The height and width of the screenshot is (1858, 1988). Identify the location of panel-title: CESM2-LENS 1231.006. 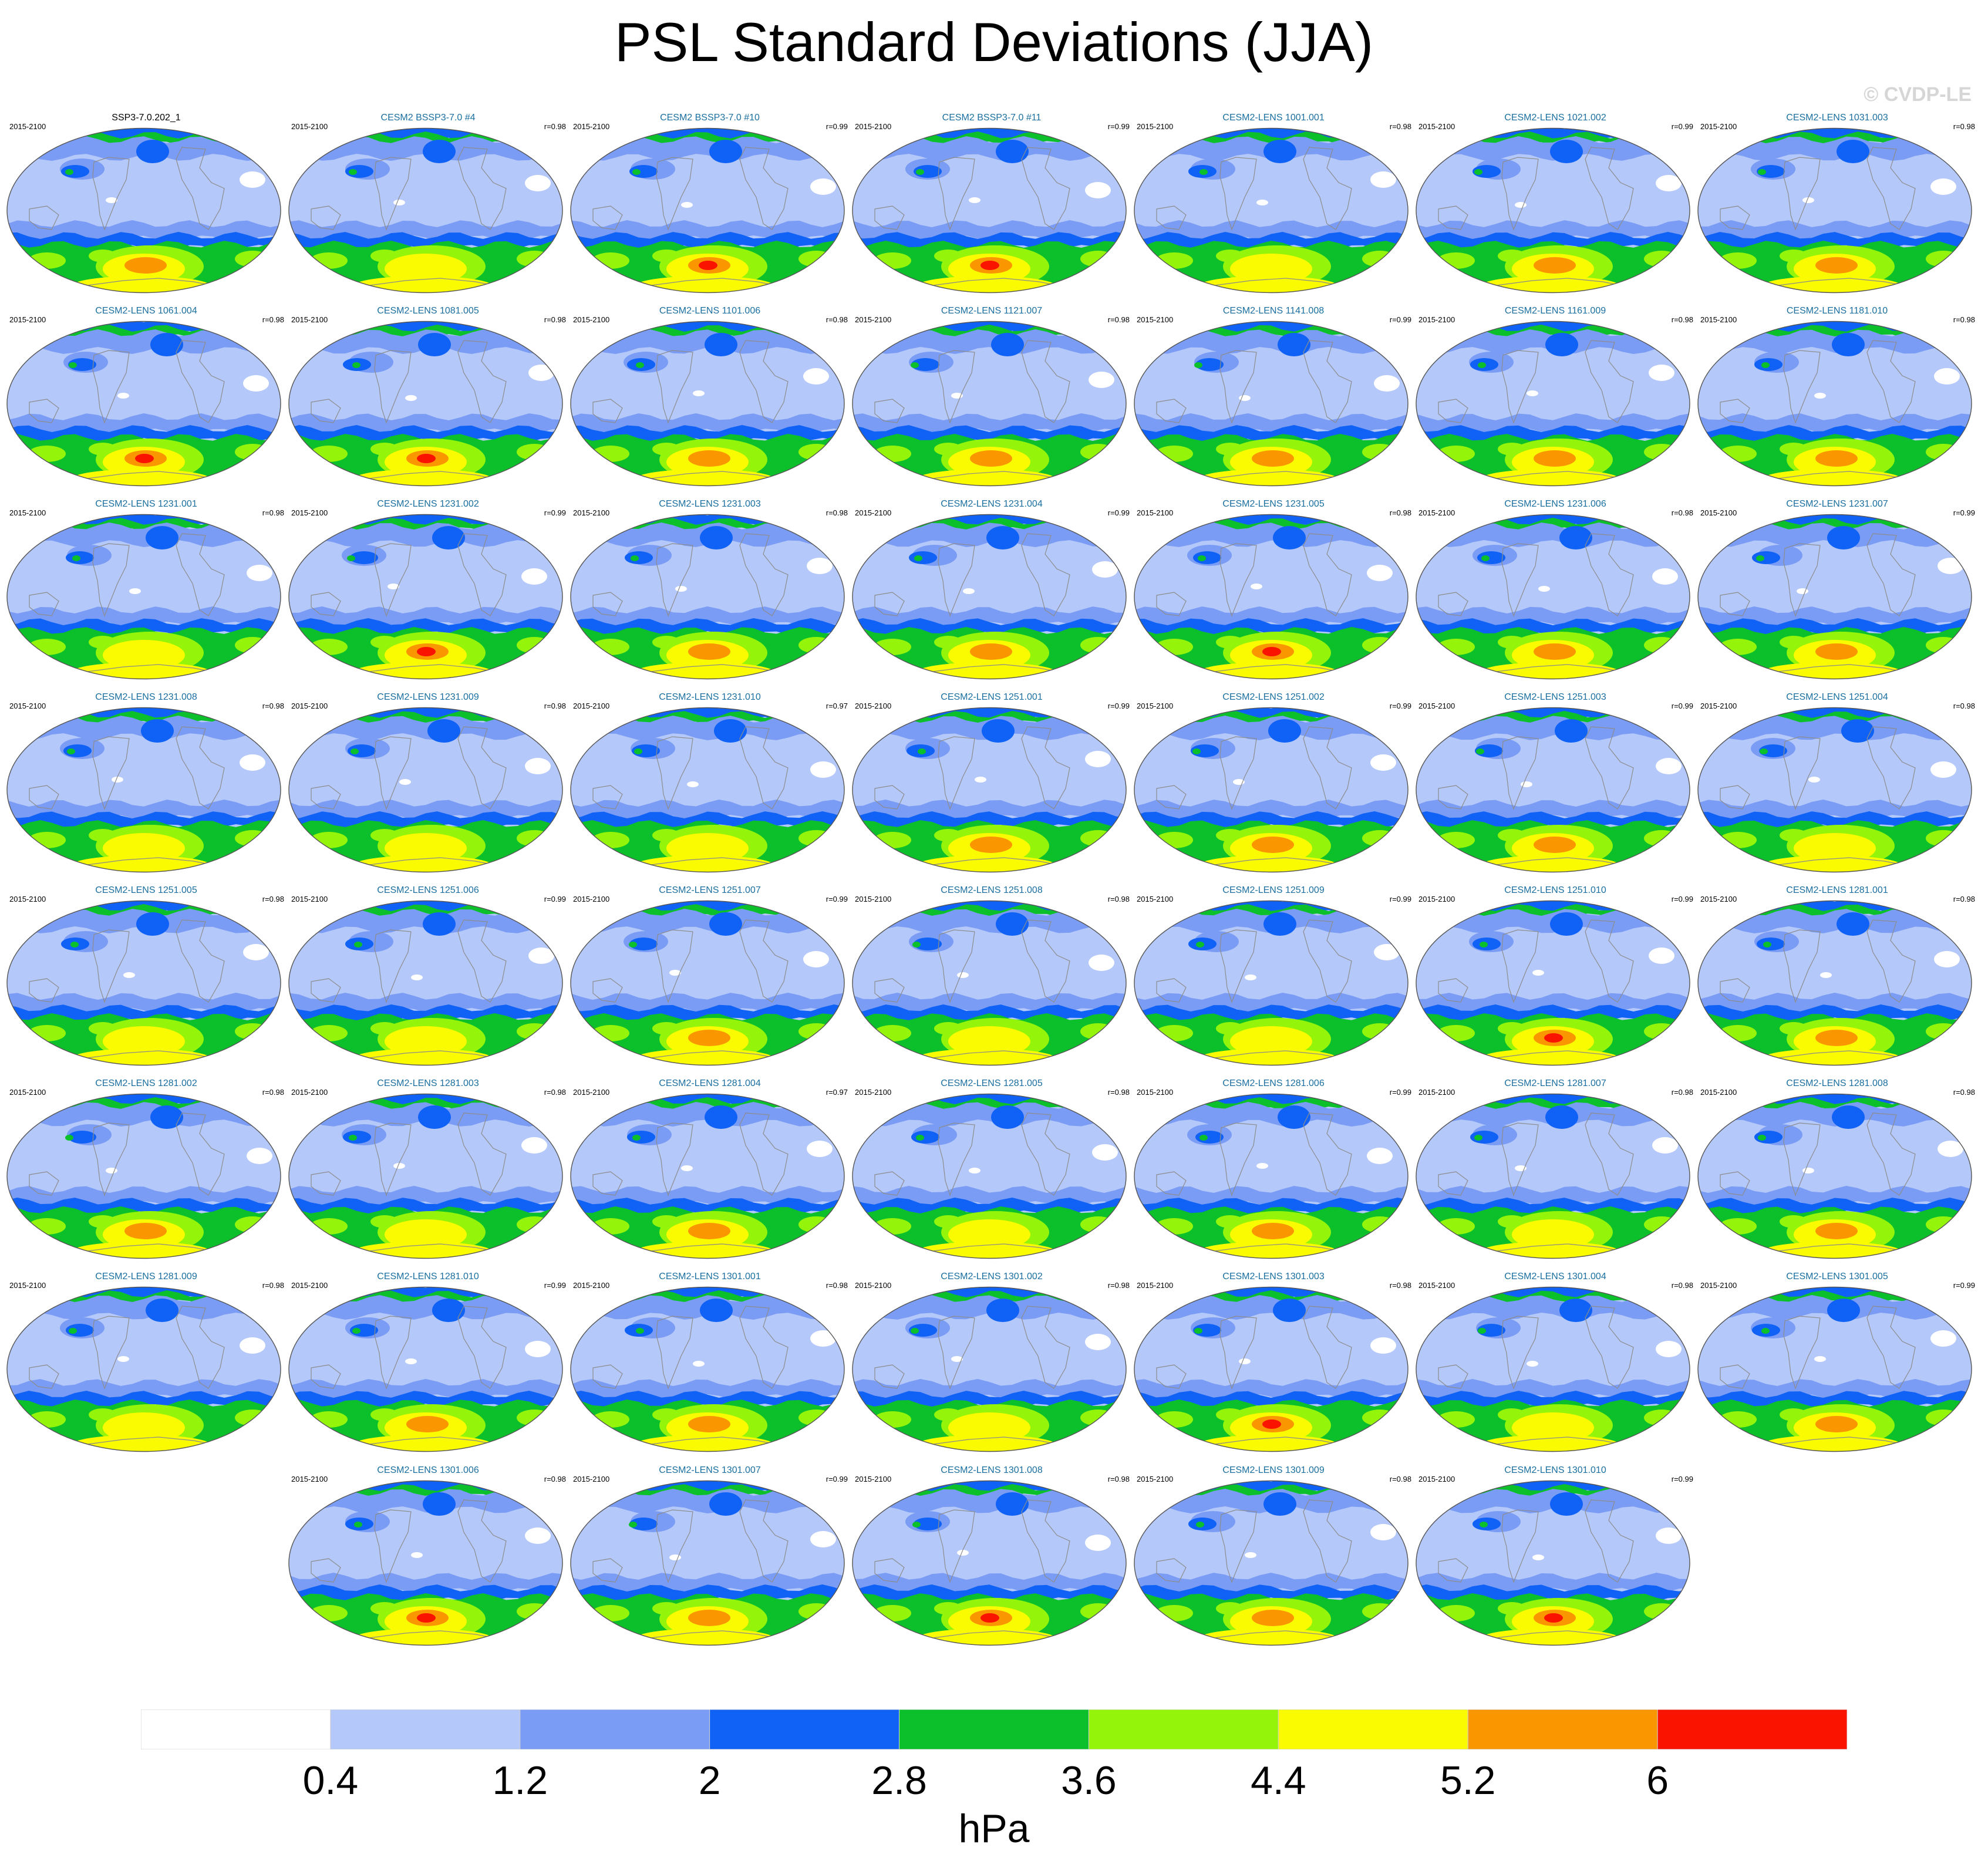
(1555, 504).